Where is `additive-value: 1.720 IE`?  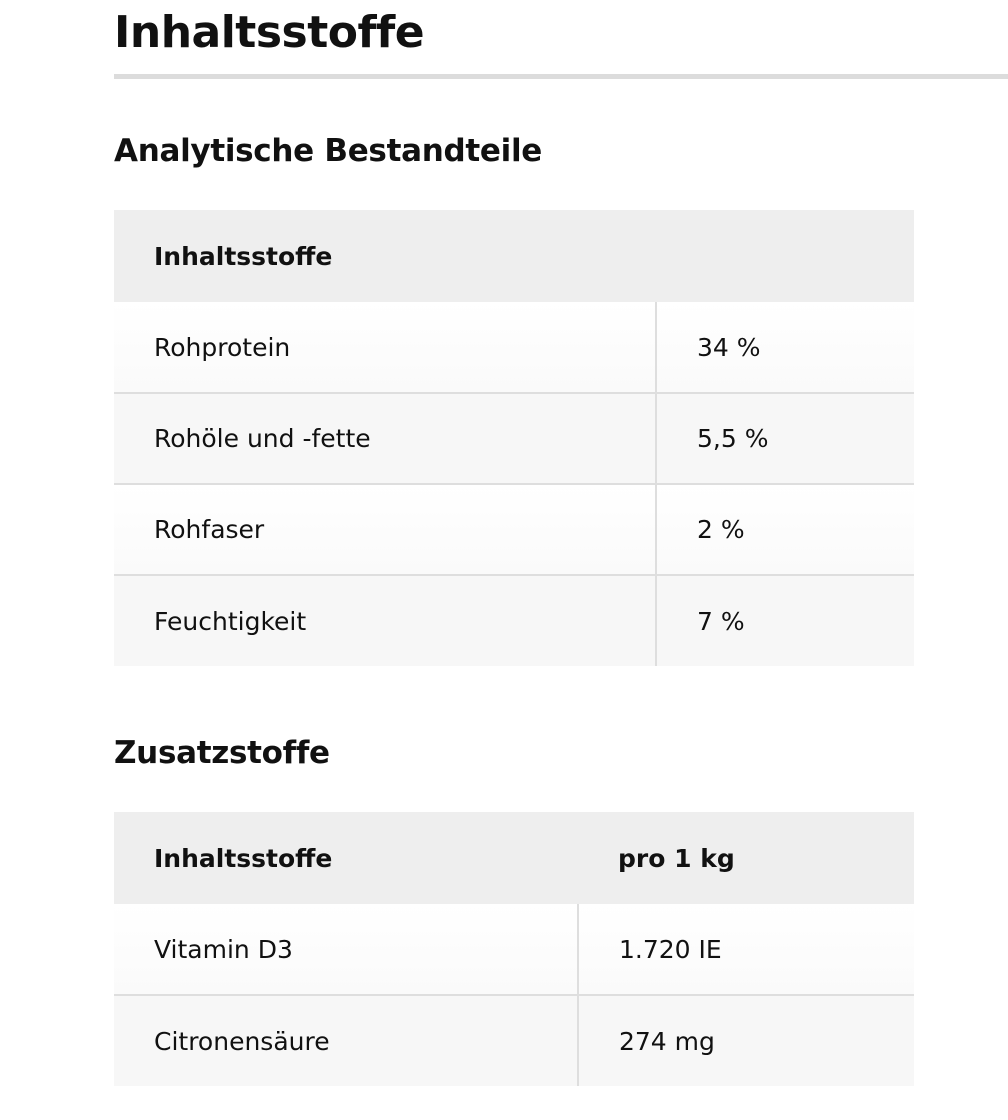 additive-value: 1.720 IE is located at coordinates (745, 949).